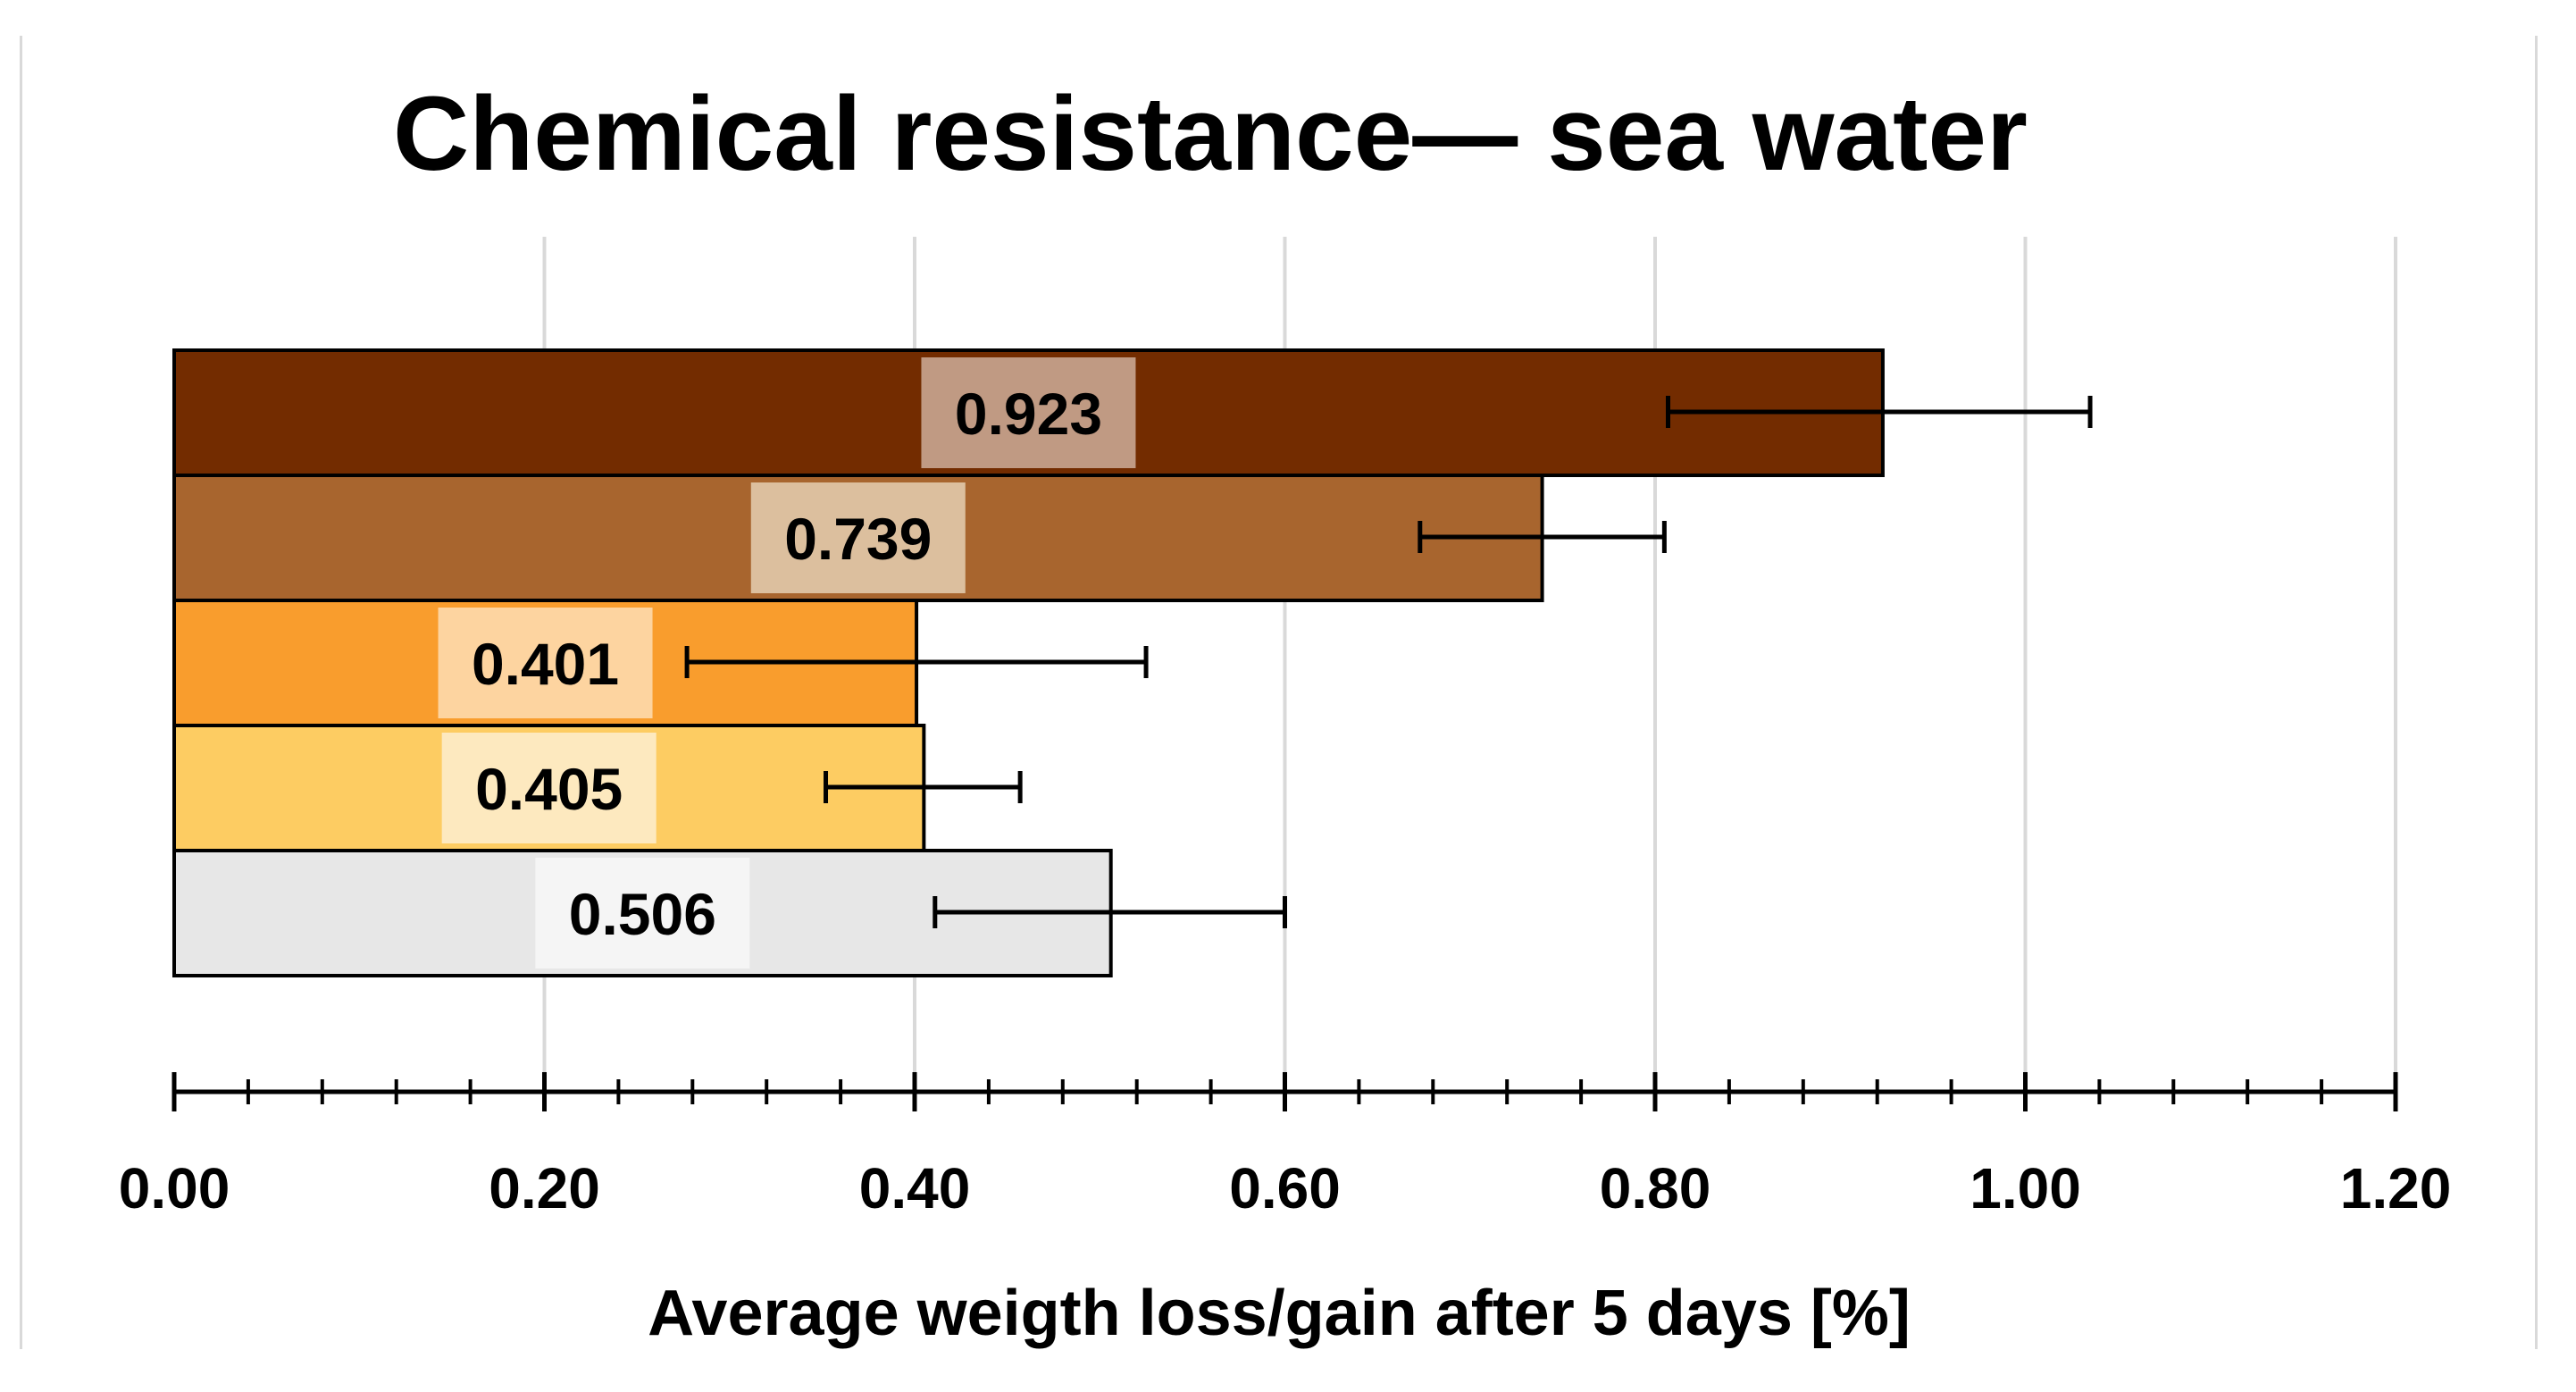  What do you see at coordinates (2026, 1188) in the screenshot?
I see `tick-label: 1.00` at bounding box center [2026, 1188].